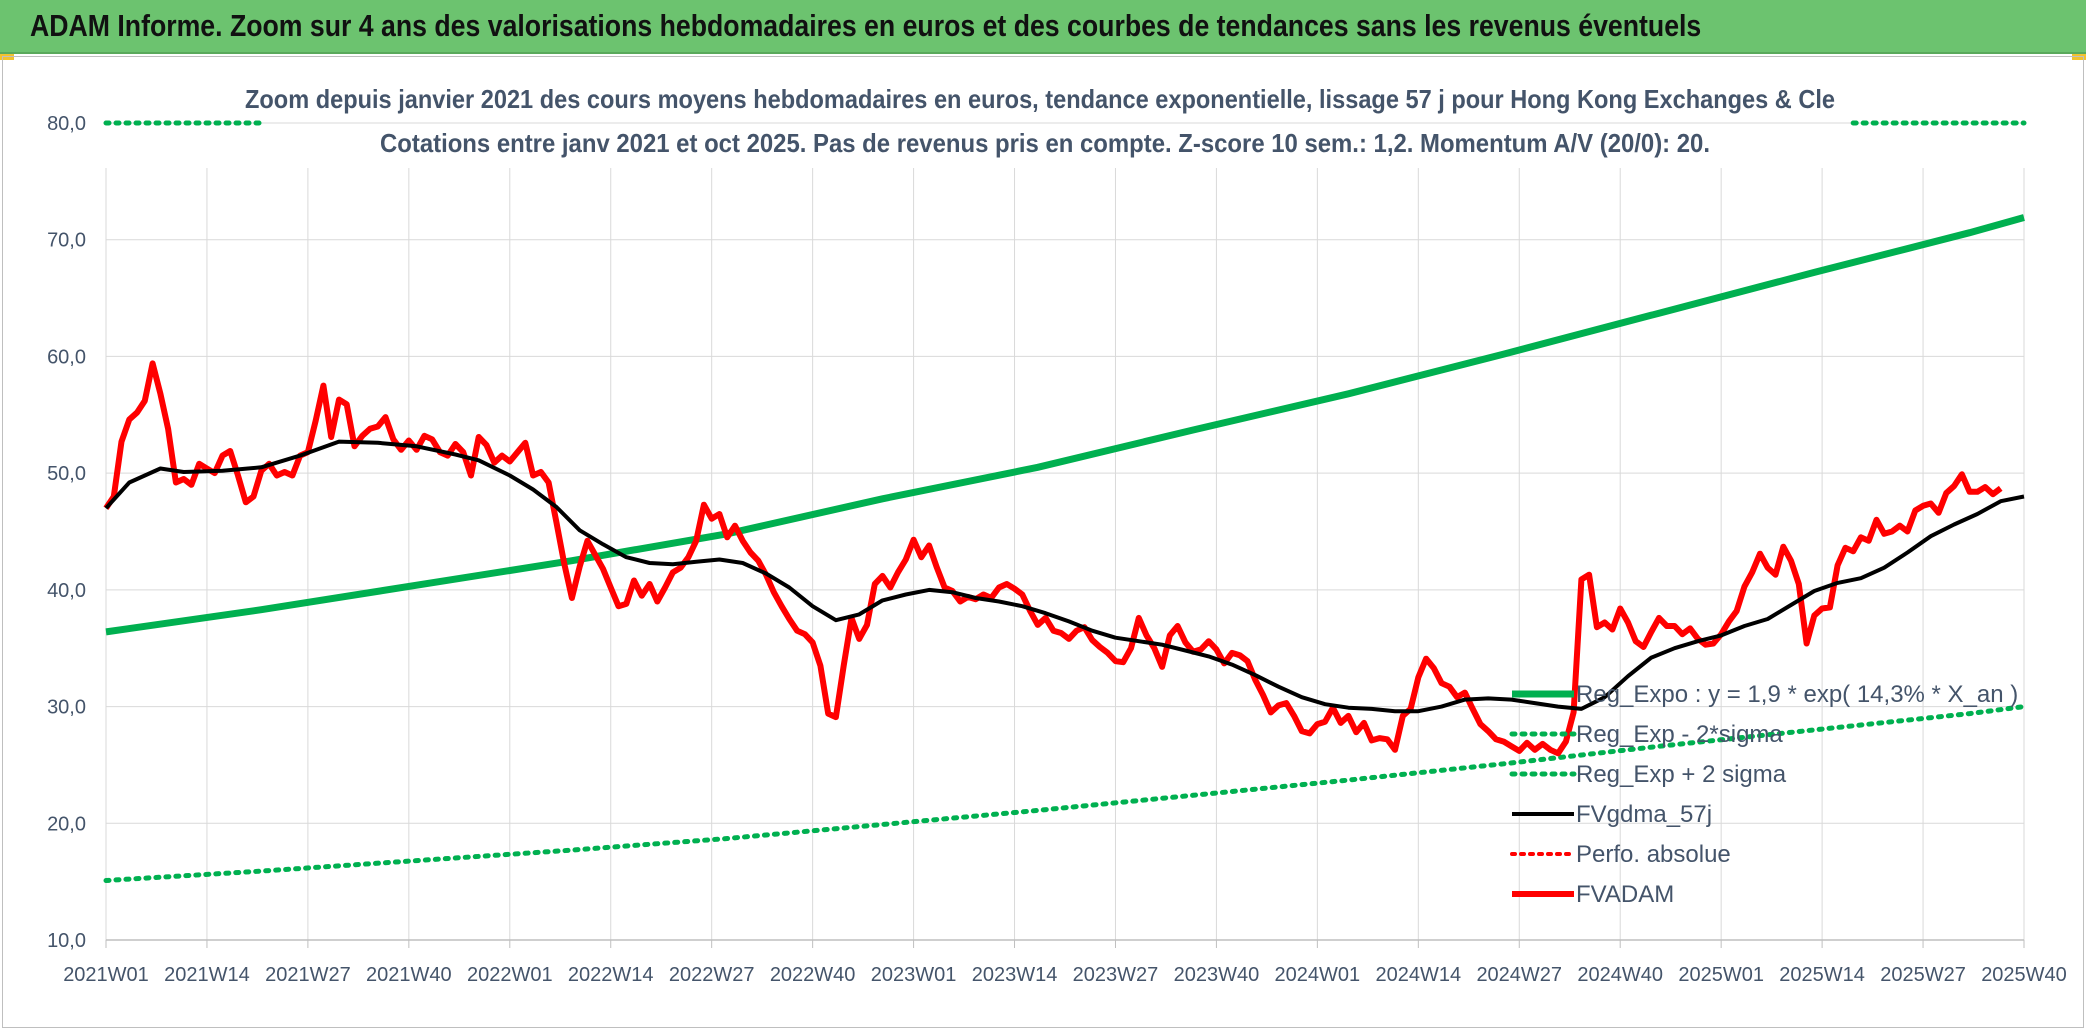  What do you see at coordinates (1644, 814) in the screenshot?
I see `legend-label: FVgdma_57j` at bounding box center [1644, 814].